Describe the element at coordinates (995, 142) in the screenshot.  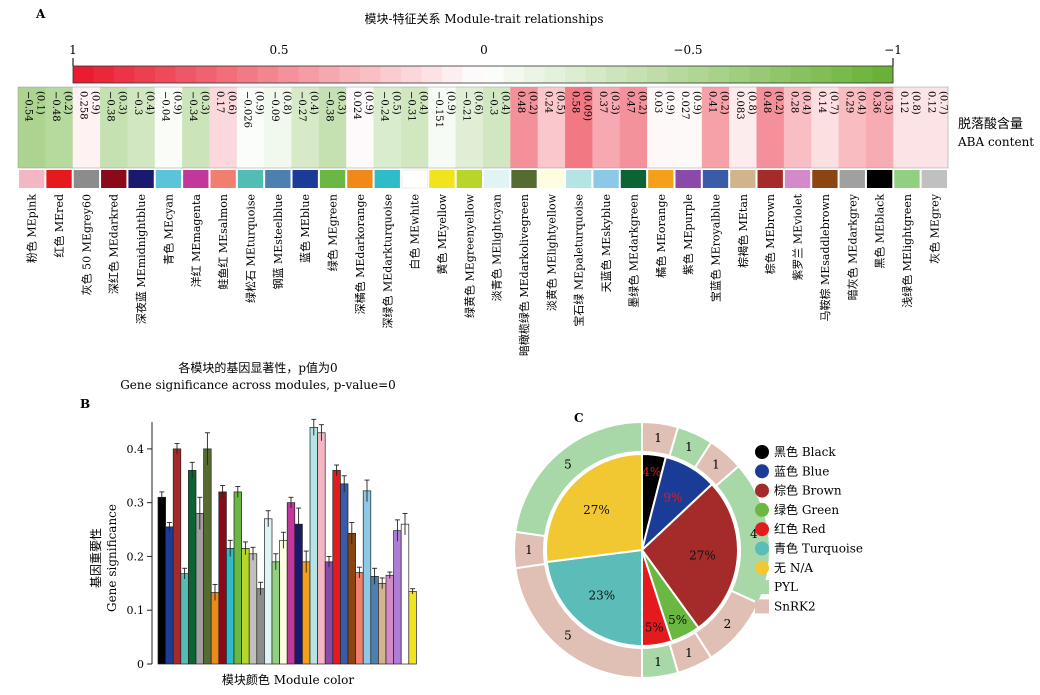
I see `trait-label-en: ABA content` at that location.